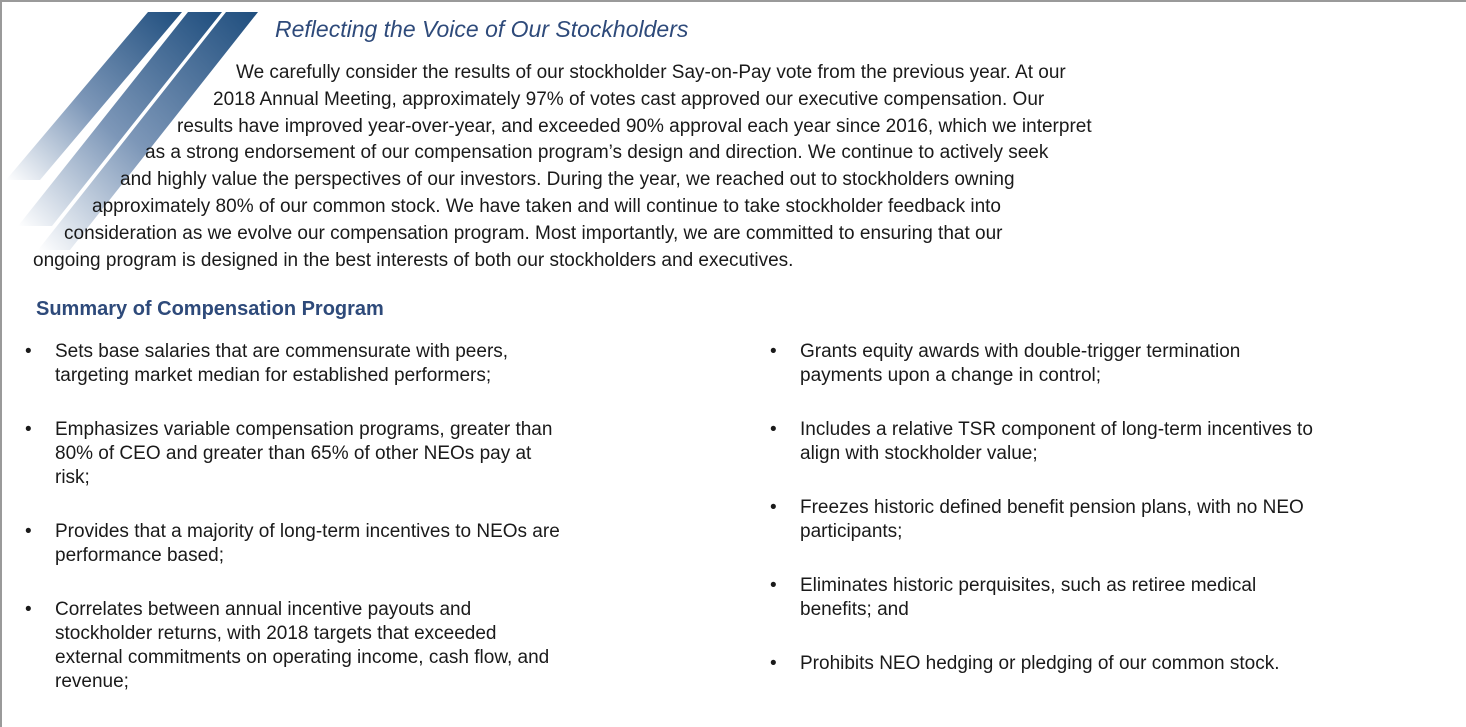 This screenshot has width=1466, height=727. Describe the element at coordinates (139, 555) in the screenshot. I see `bullet-line: performance based;` at that location.